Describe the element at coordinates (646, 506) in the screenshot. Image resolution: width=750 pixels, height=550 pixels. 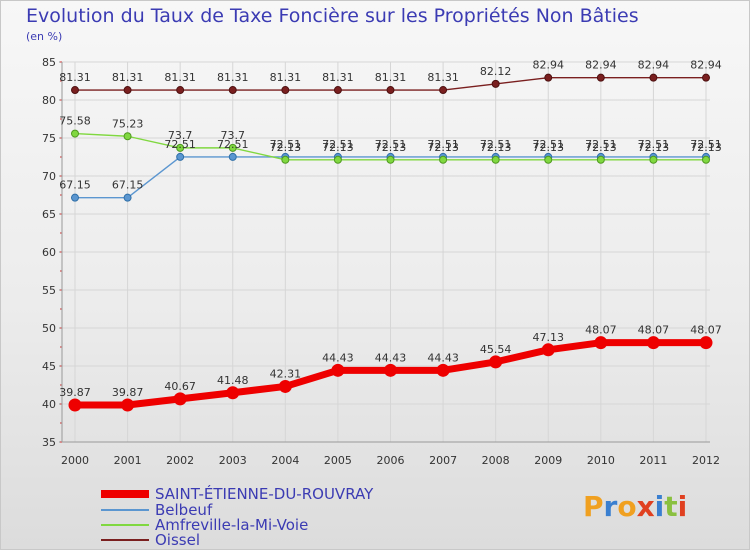
I see `logo-letter: x` at that location.